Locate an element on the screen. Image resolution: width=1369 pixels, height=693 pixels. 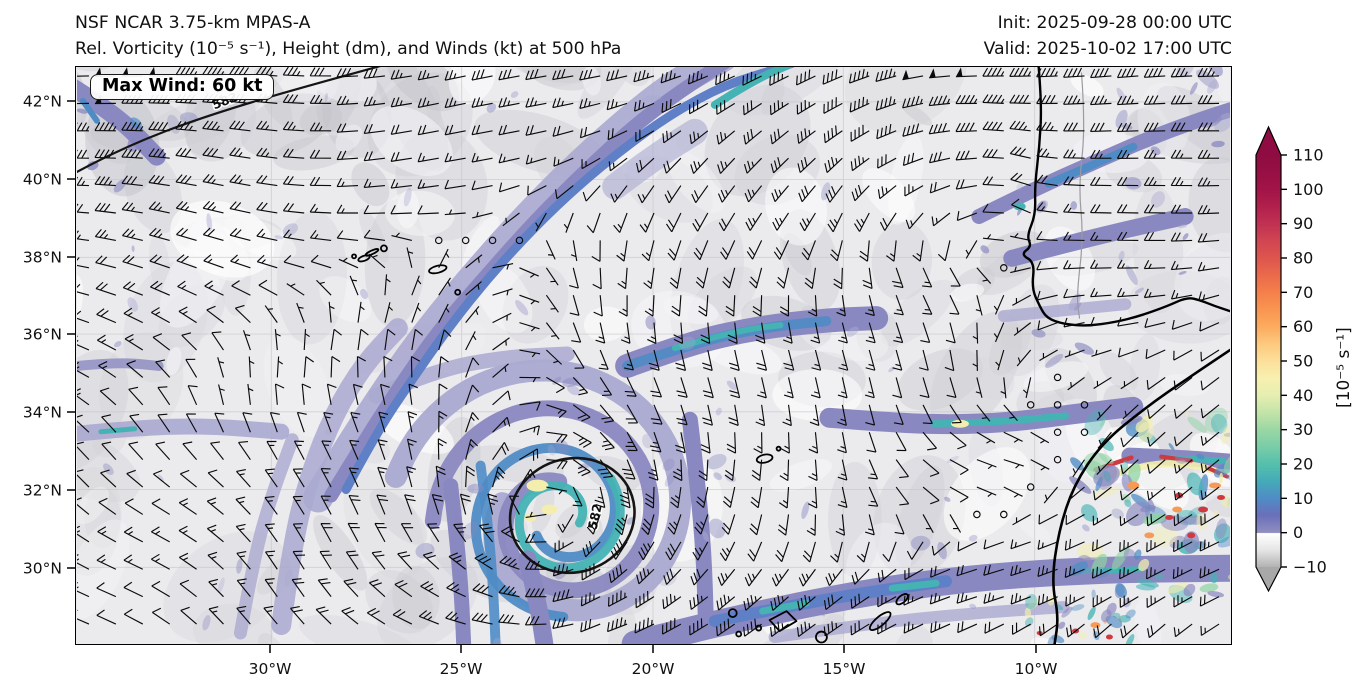
island-outline is located at coordinates (438, 269).